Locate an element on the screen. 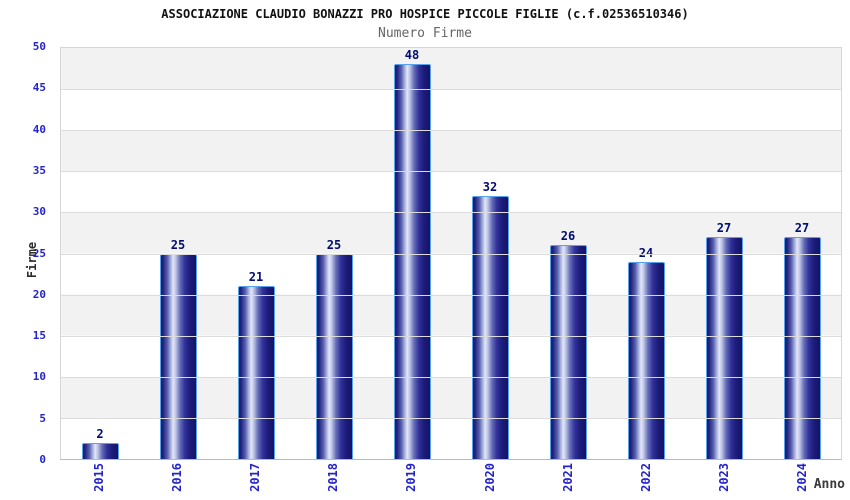 This screenshot has height=500, width=850. bar-2022 is located at coordinates (646, 360).